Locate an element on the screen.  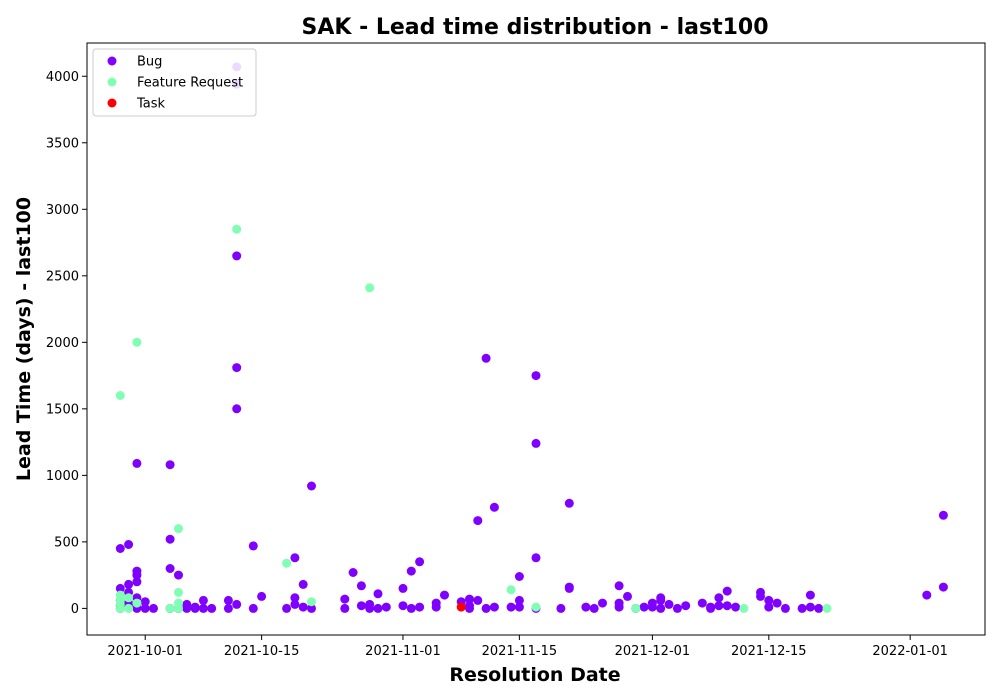
y-tick-label: 2500 is located at coordinates (62, 276).